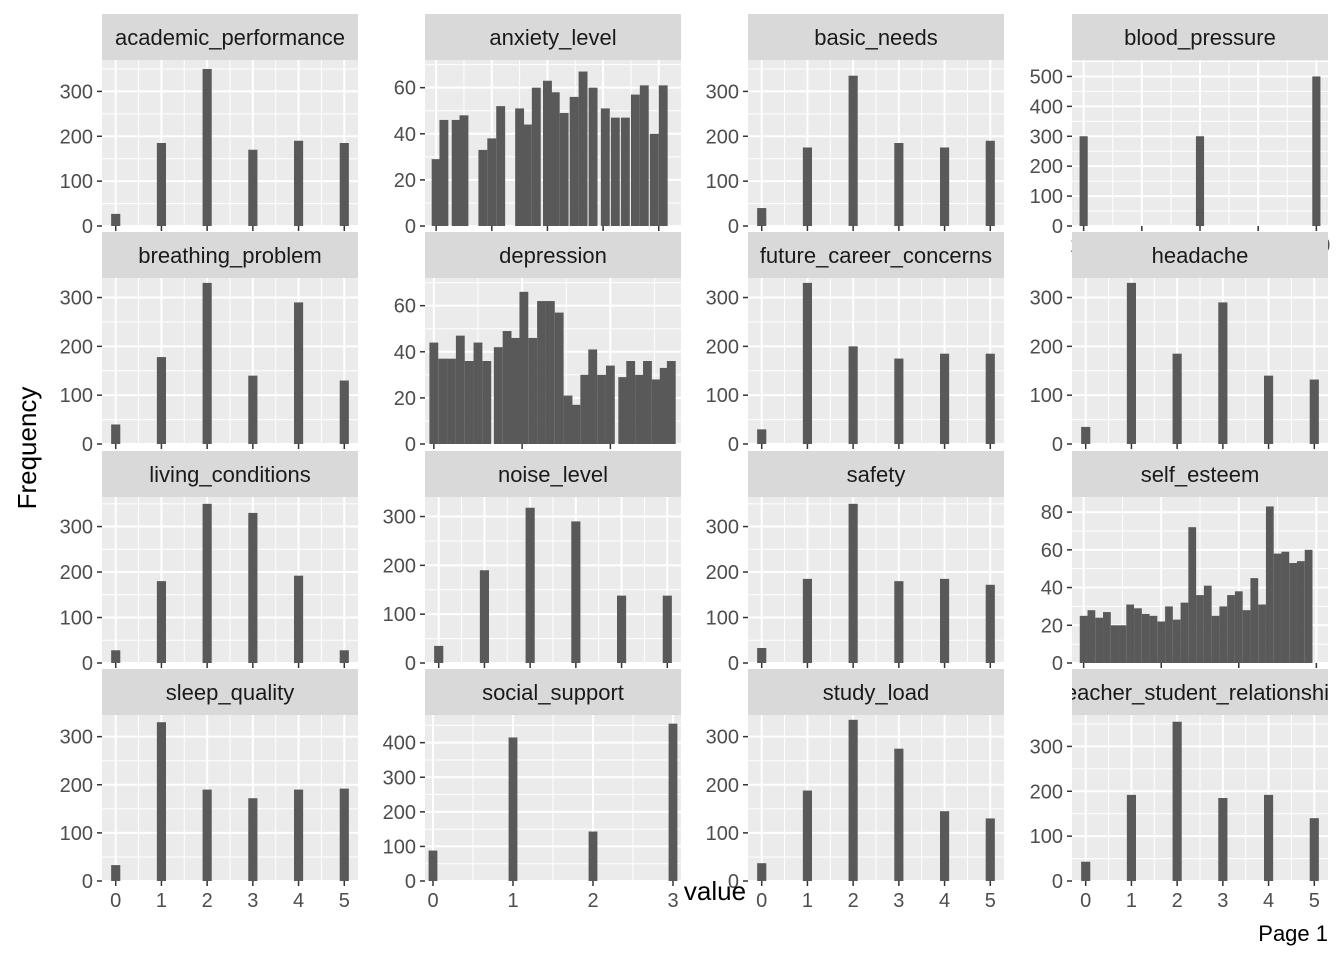  Describe the element at coordinates (405, 353) in the screenshot. I see `y-tick-label: 40` at that location.